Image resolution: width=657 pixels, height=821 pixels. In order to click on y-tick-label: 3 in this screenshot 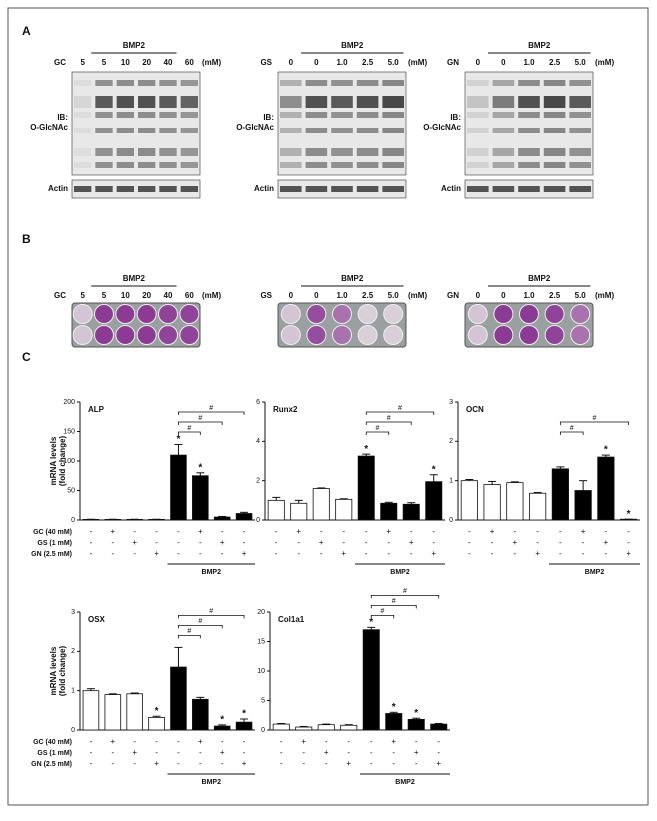, I will do `click(73, 612)`.